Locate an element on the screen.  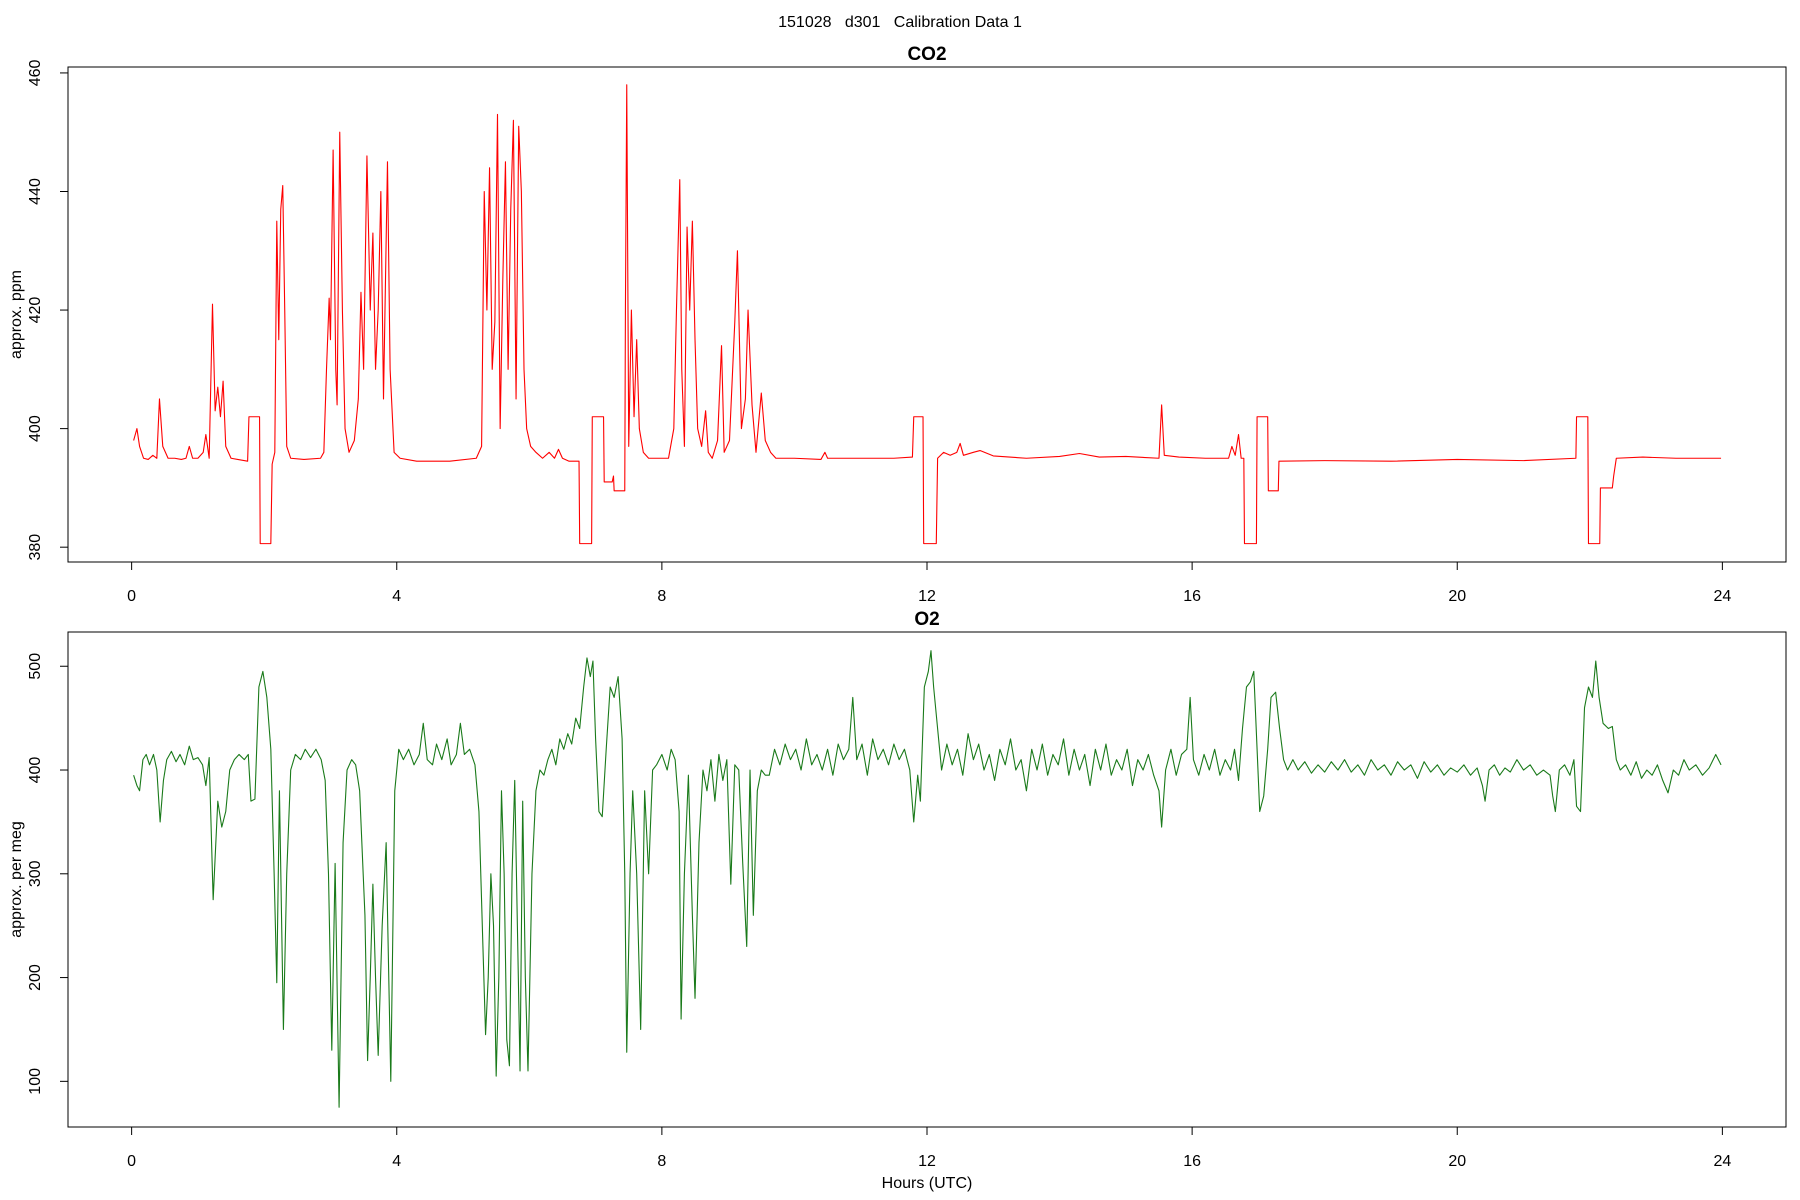
panel-title: O2 is located at coordinates (926, 619).